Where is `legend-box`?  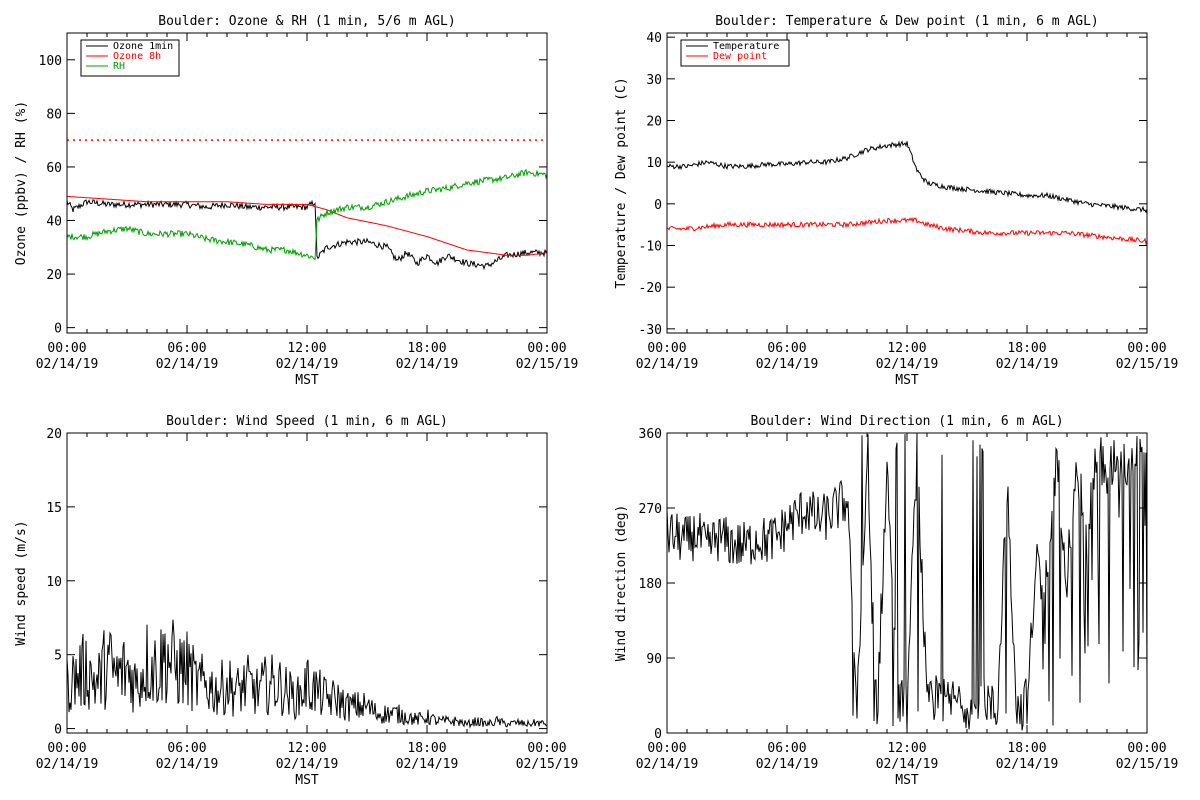 legend-box is located at coordinates (735, 53).